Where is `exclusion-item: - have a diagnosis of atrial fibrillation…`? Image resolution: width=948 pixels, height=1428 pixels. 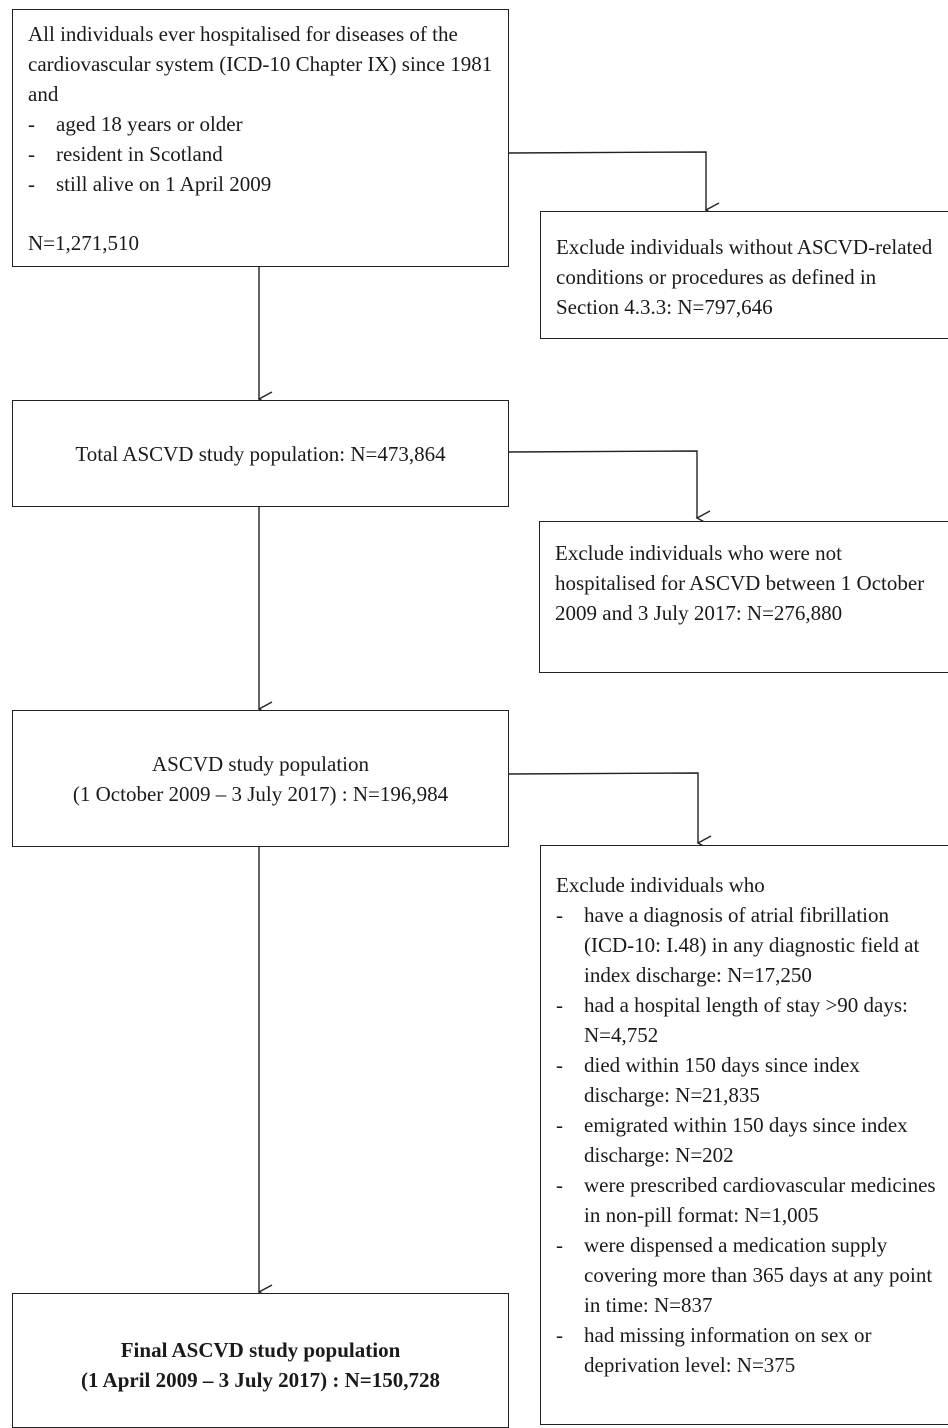 exclusion-item: - have a diagnosis of atrial fibrillation… is located at coordinates (738, 945).